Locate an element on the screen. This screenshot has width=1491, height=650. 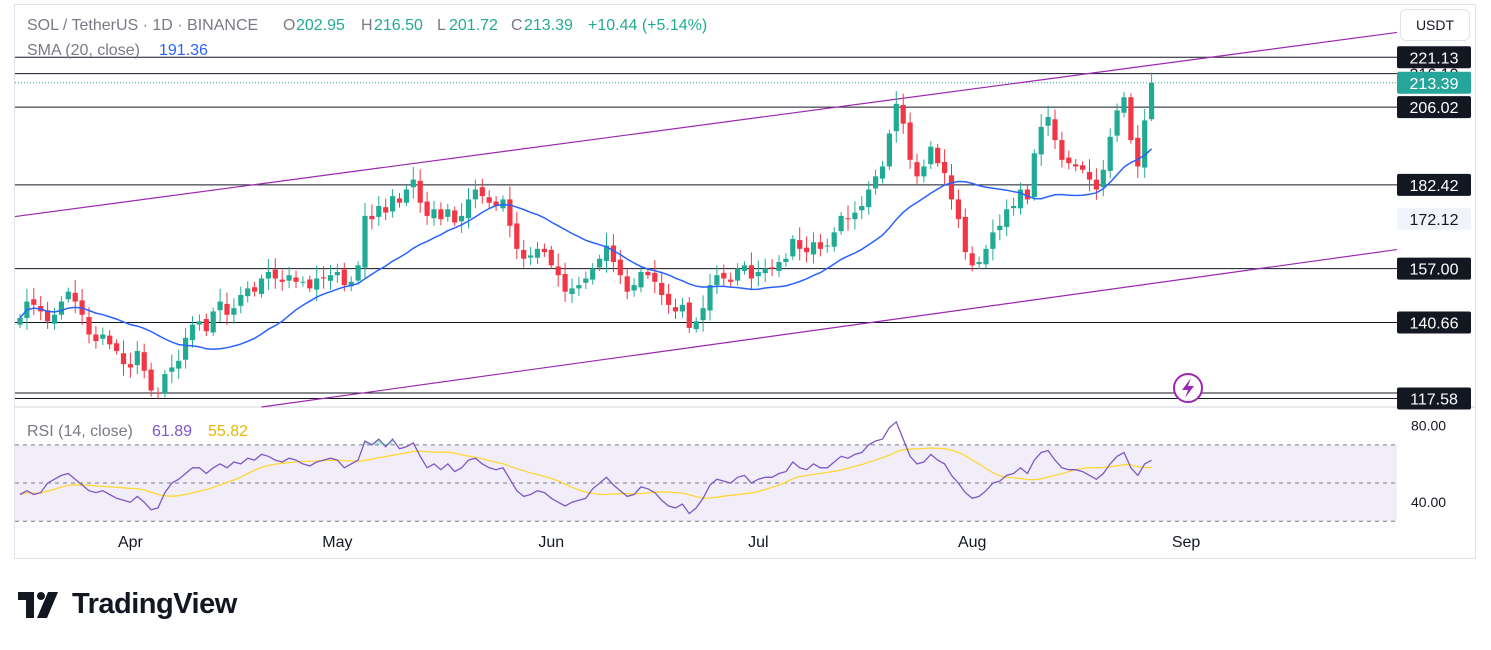
price-axis-label: 172.12 is located at coordinates (1434, 220).